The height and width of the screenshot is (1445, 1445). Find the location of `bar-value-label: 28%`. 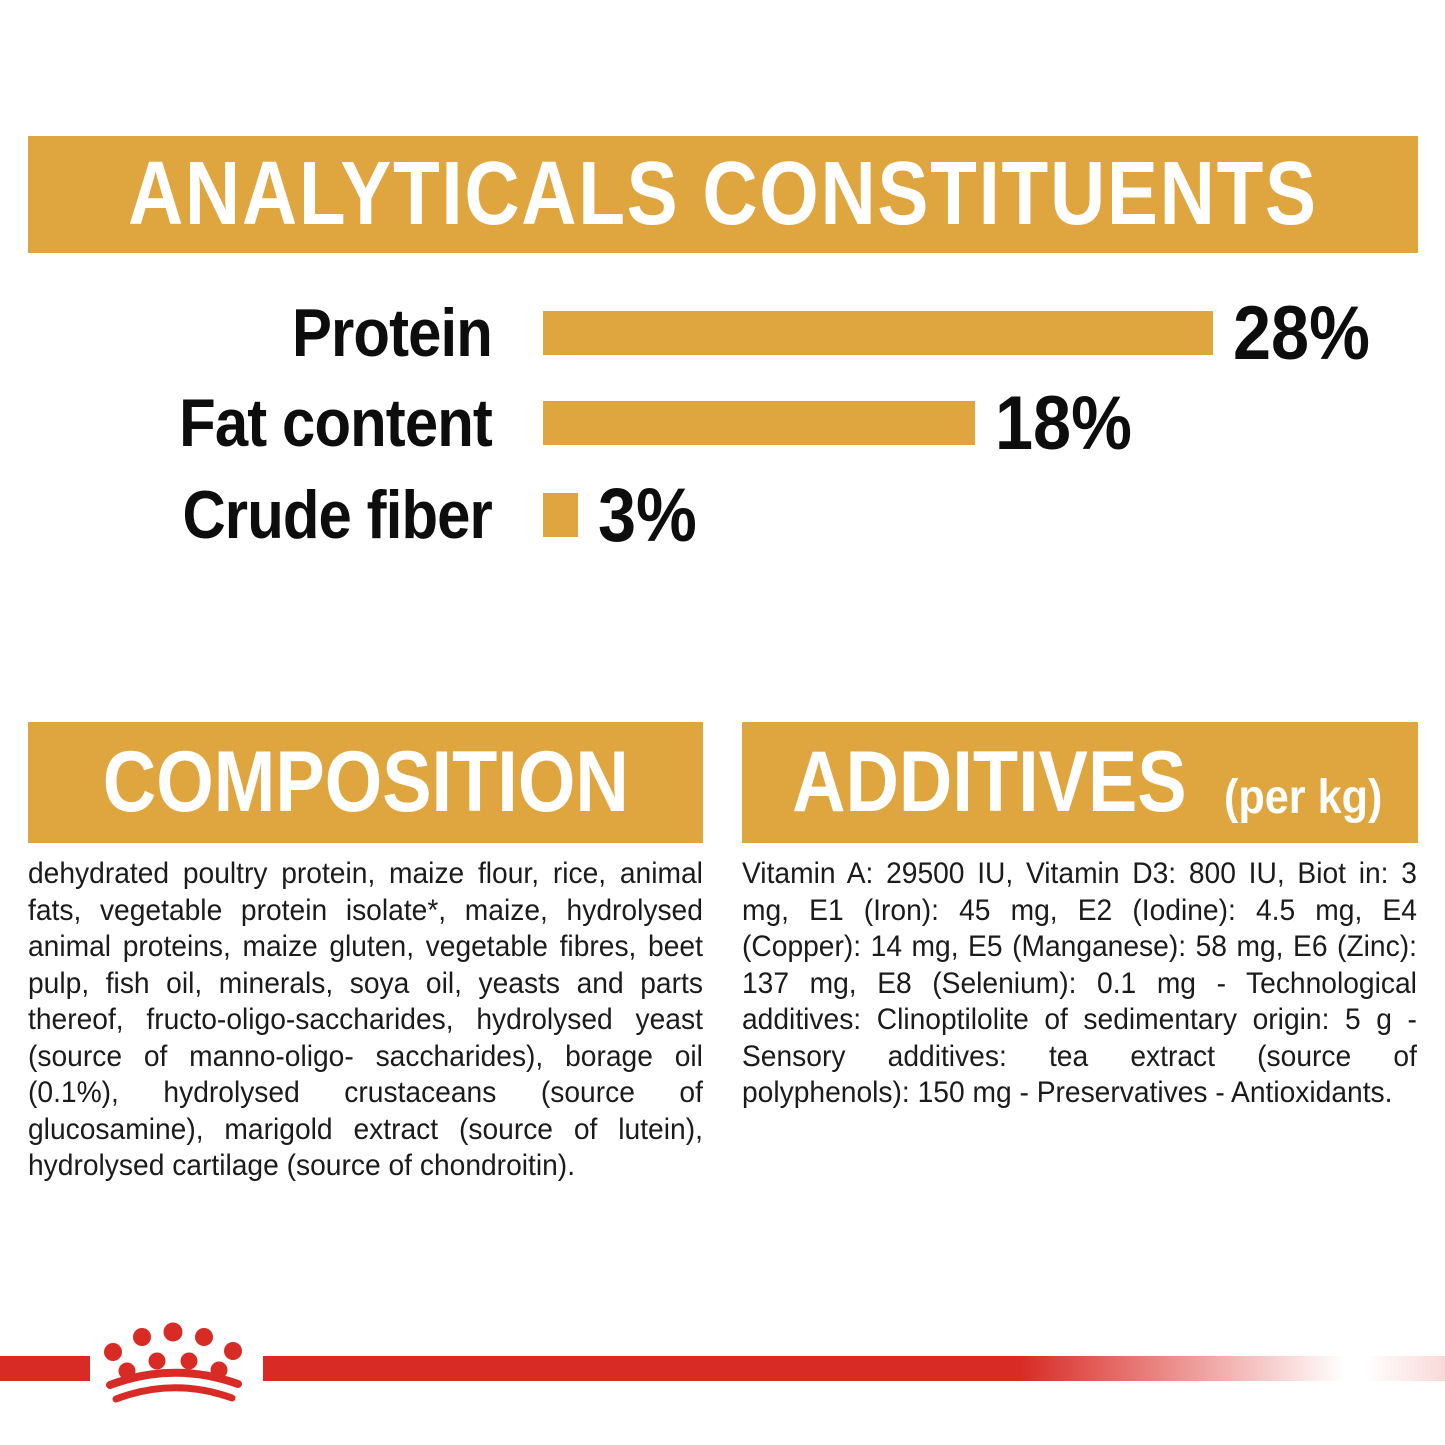

bar-value-label: 28% is located at coordinates (1301, 333).